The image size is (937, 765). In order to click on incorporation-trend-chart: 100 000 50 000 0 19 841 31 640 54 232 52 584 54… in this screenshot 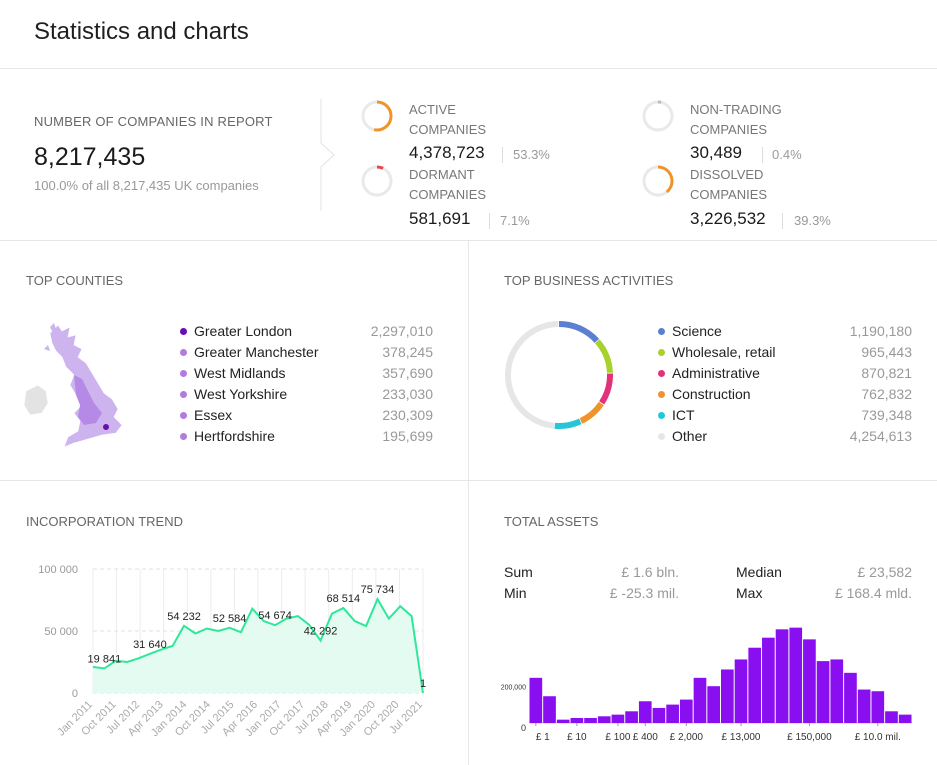, I will do `click(234, 658)`.